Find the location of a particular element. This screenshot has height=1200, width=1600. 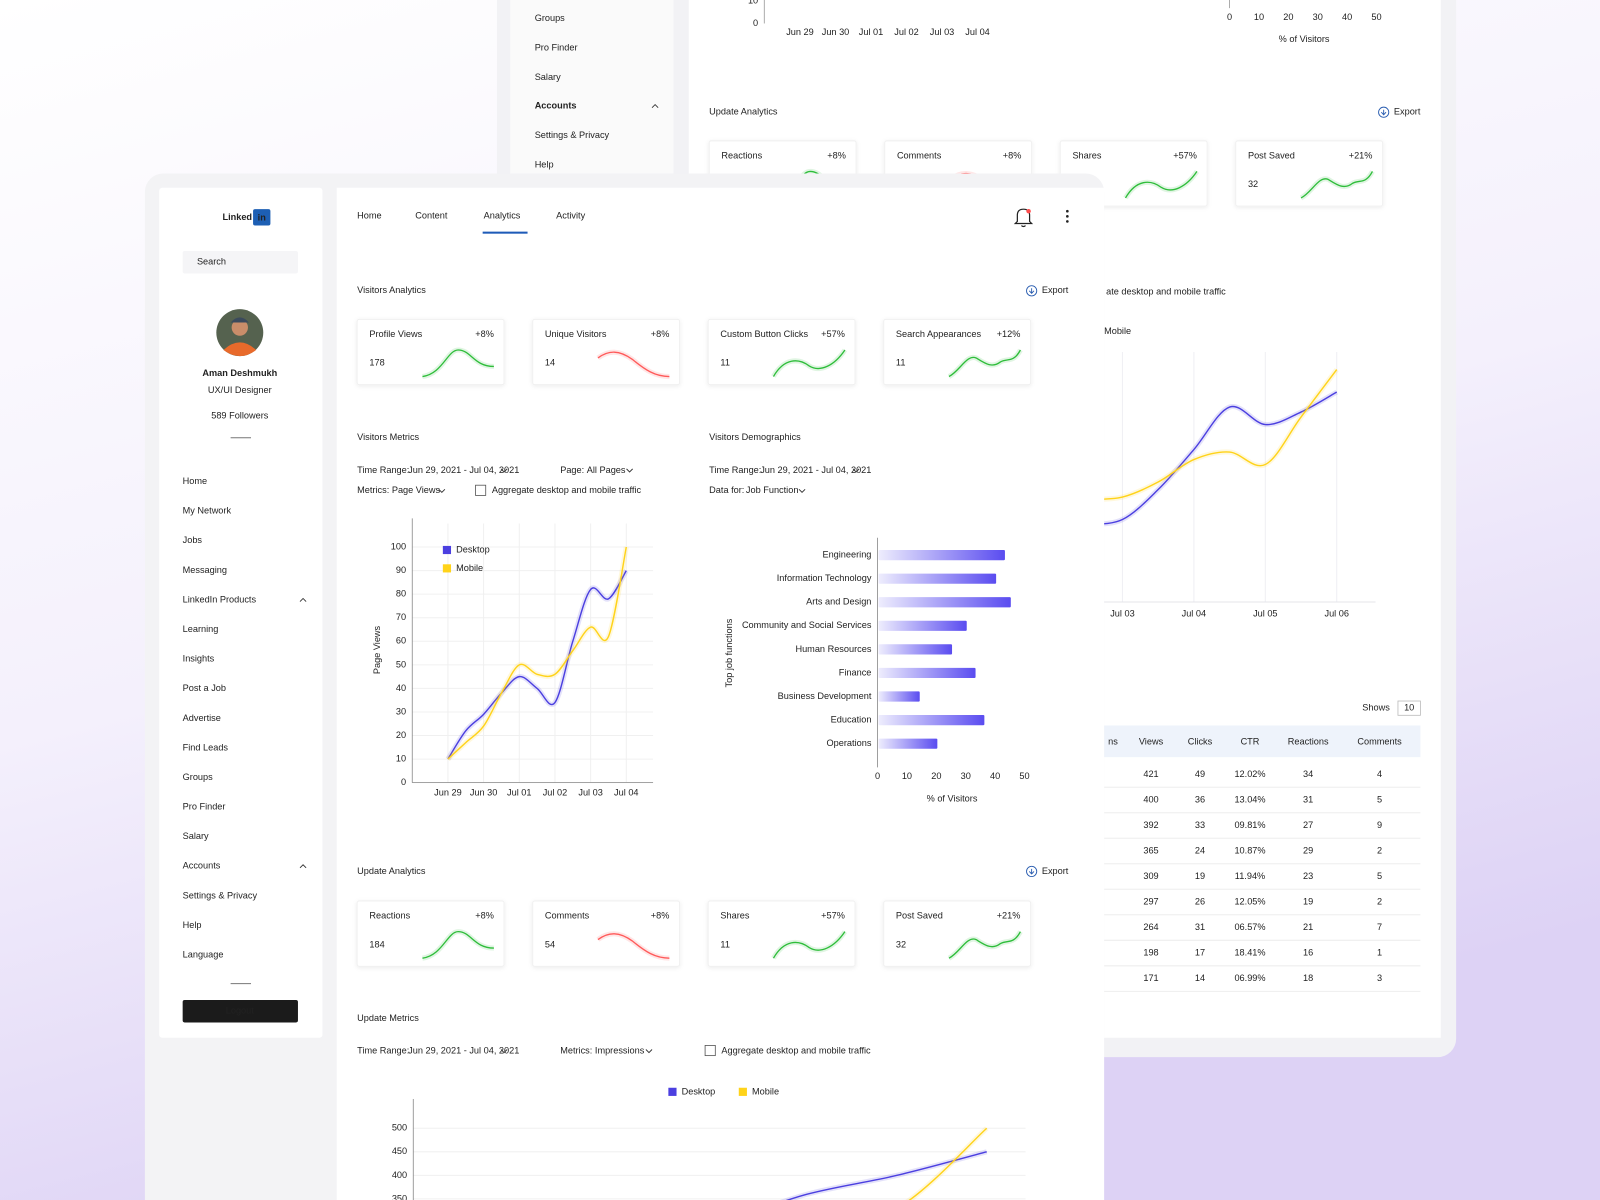

table-cell: 264 is located at coordinates (1150, 927).